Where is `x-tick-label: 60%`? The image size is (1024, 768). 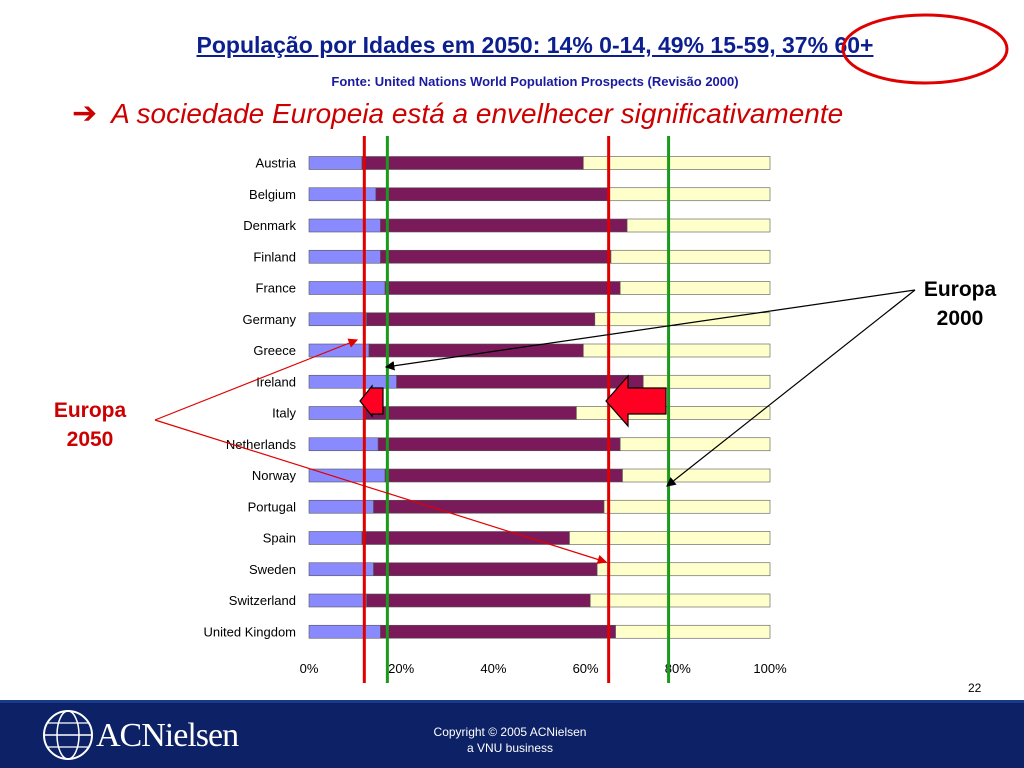
x-tick-label: 60% is located at coordinates (586, 668).